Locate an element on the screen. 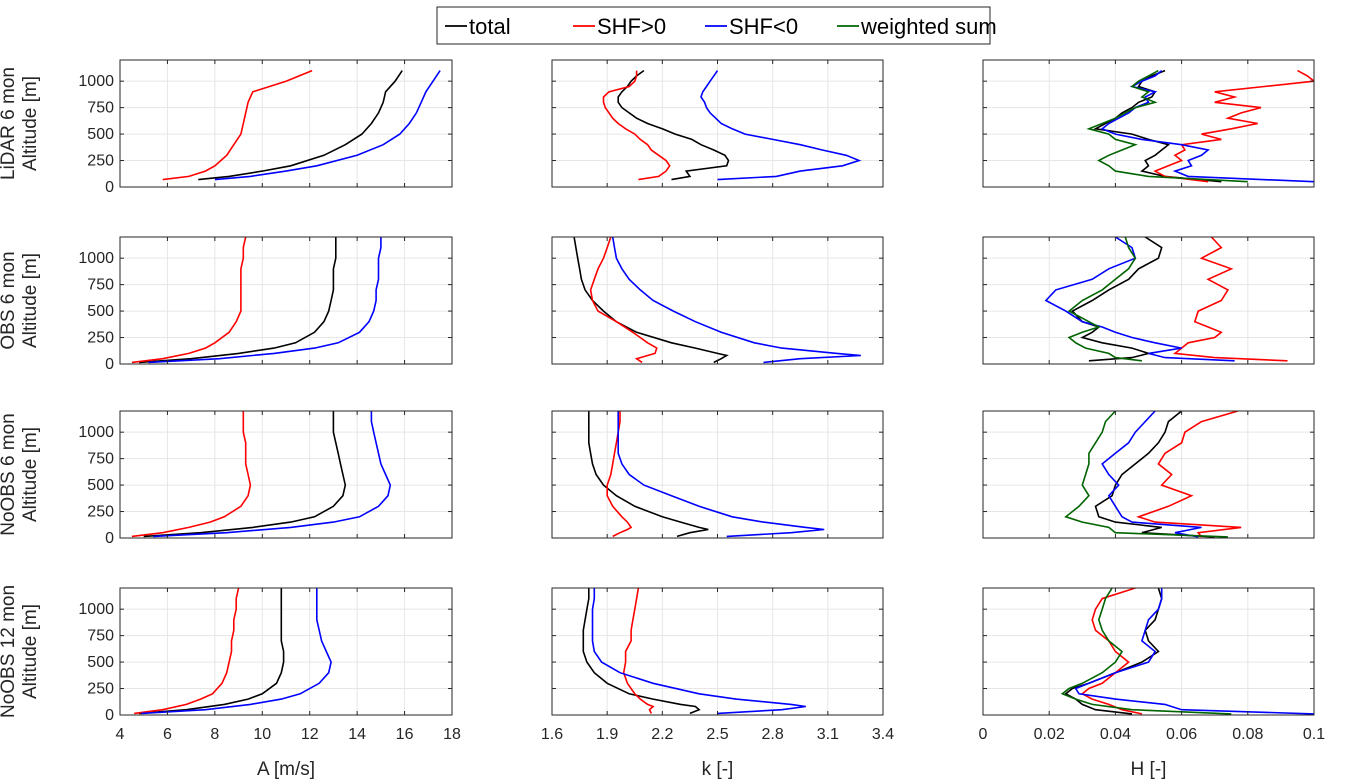 The width and height of the screenshot is (1347, 784). panel-noobs-6-mon-h is located at coordinates (1148, 474).